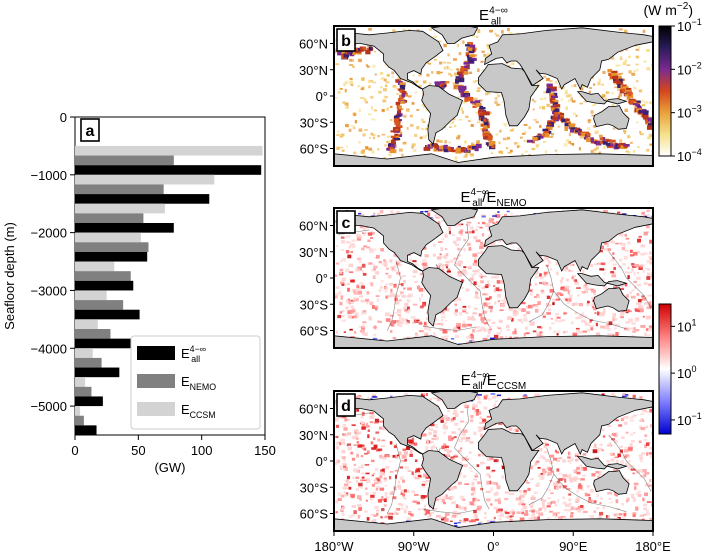 The width and height of the screenshot is (710, 554). Describe the element at coordinates (653, 546) in the screenshot. I see `lon-tick-label: 180°E` at that location.